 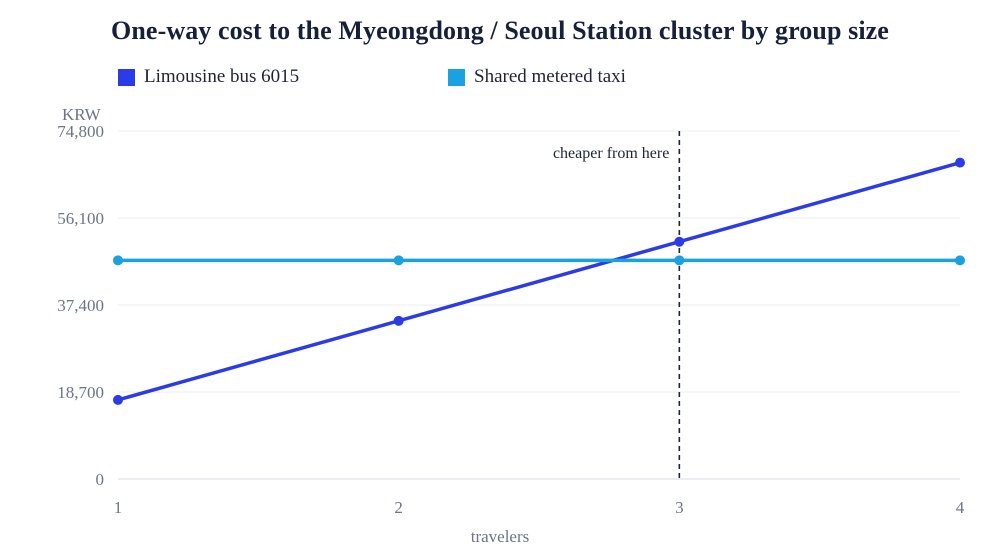 What do you see at coordinates (500, 536) in the screenshot?
I see `x-axis-title: travelers` at bounding box center [500, 536].